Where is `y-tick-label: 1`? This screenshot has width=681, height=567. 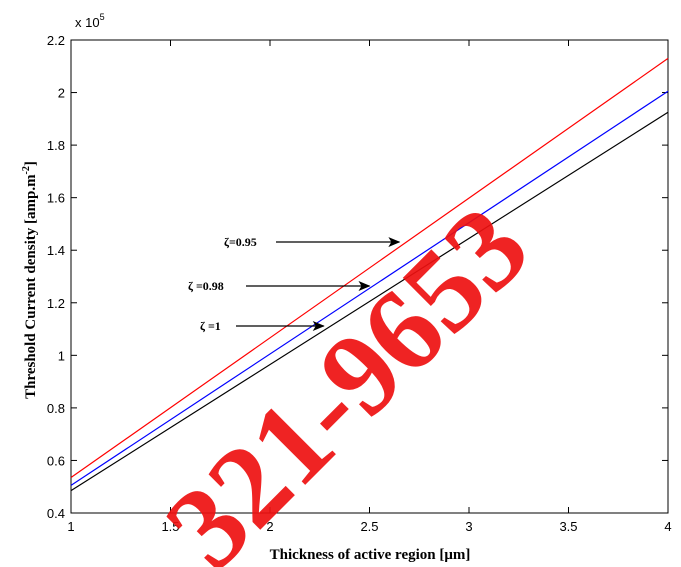
y-tick-label: 1 is located at coordinates (61, 355).